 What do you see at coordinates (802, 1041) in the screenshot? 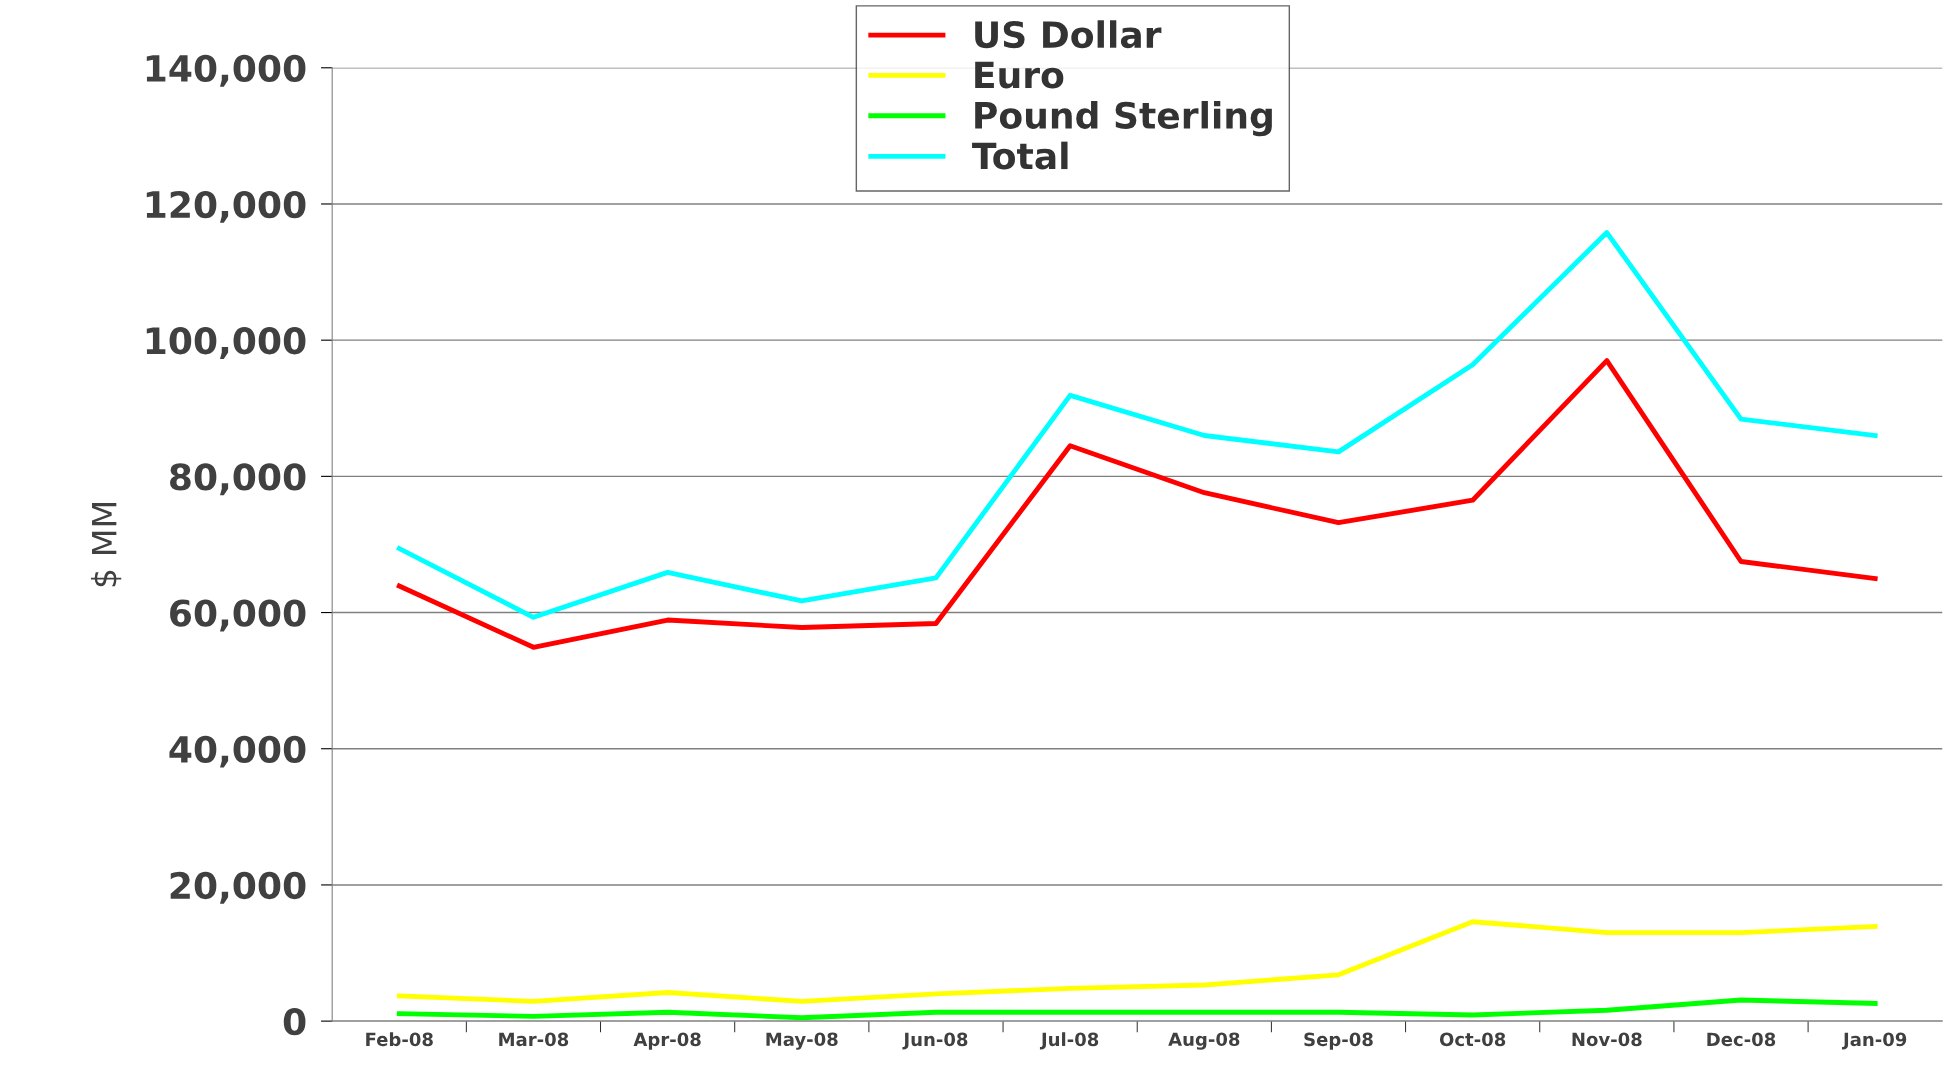
I see `x-tick-label: May-08` at bounding box center [802, 1041].